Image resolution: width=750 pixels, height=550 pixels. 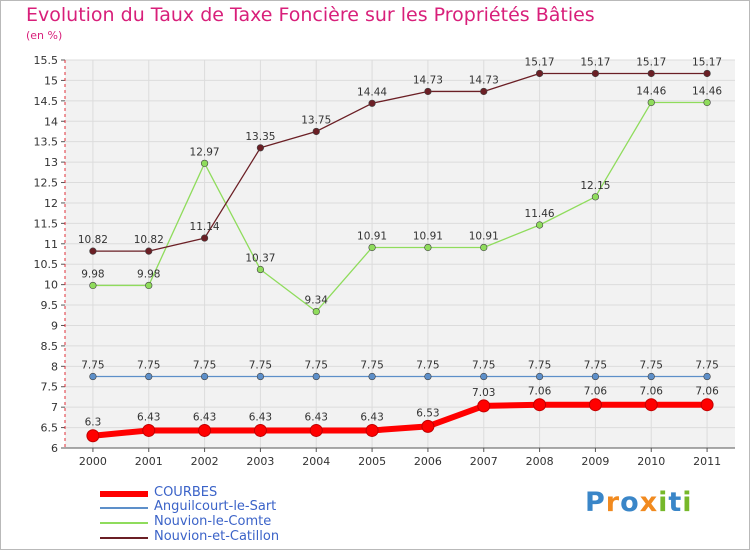 I want to click on x-tick-label: 2010, so click(x=651, y=461).